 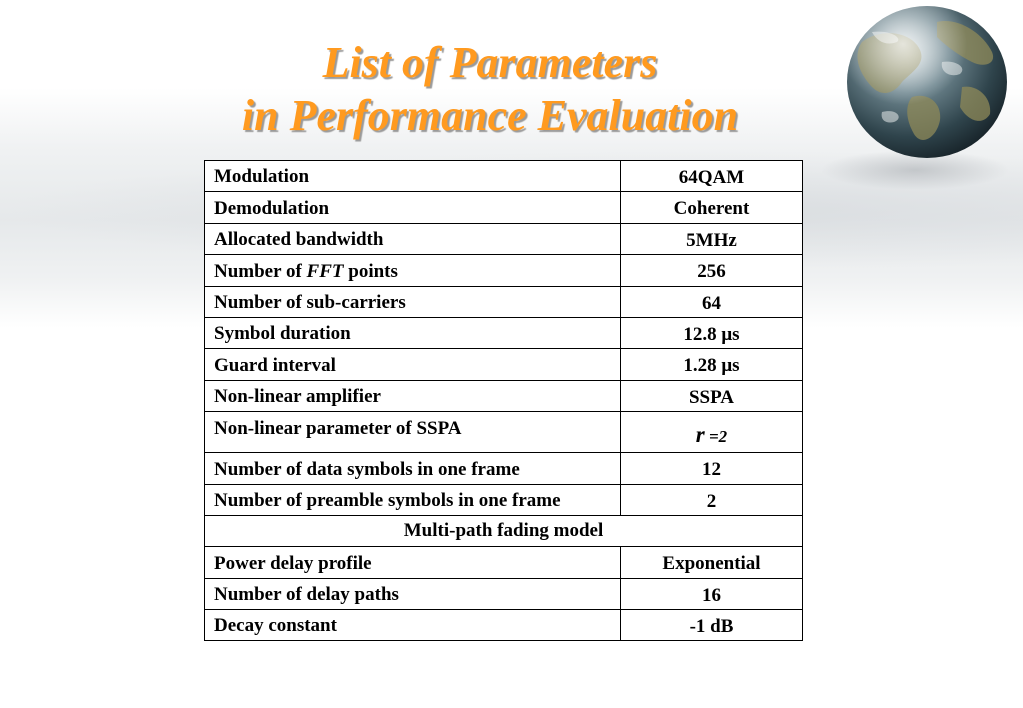 What do you see at coordinates (716, 437) in the screenshot?
I see `param-value-rest: =2` at bounding box center [716, 437].